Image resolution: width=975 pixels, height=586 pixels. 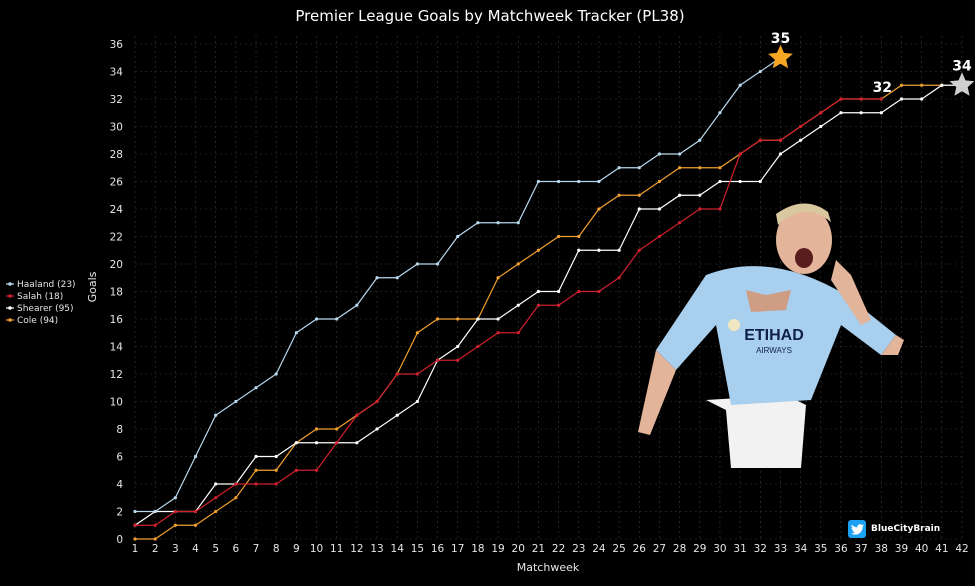 I want to click on y-tick-label: 34, so click(x=117, y=73).